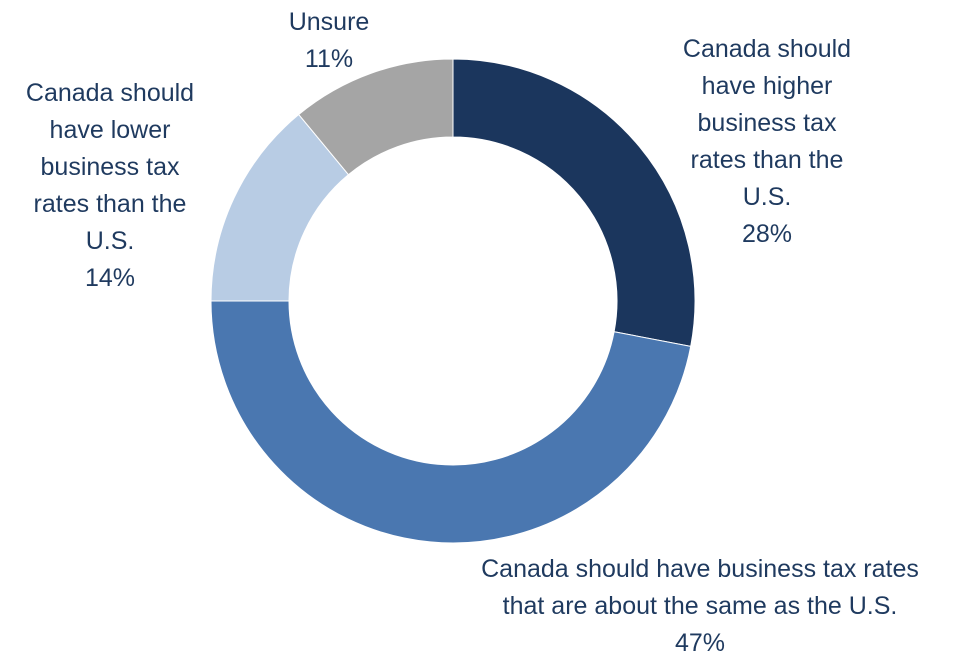 This screenshot has height=662, width=954. What do you see at coordinates (700, 643) in the screenshot?
I see `slice-label-same-value: 47%` at bounding box center [700, 643].